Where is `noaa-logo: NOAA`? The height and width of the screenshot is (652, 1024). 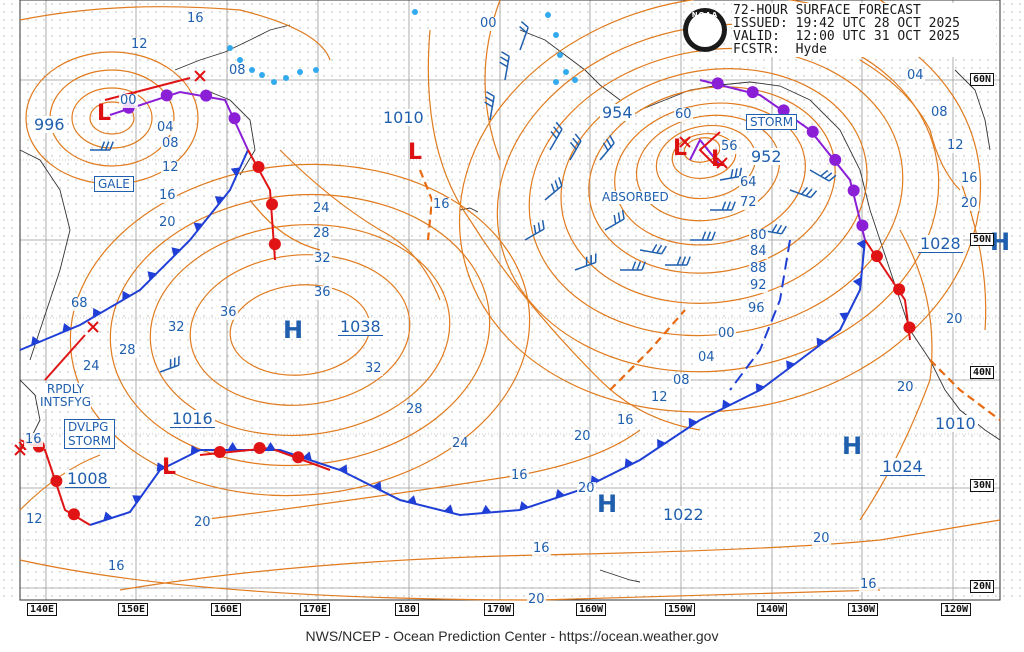 noaa-logo: NOAA is located at coordinates (705, 30).